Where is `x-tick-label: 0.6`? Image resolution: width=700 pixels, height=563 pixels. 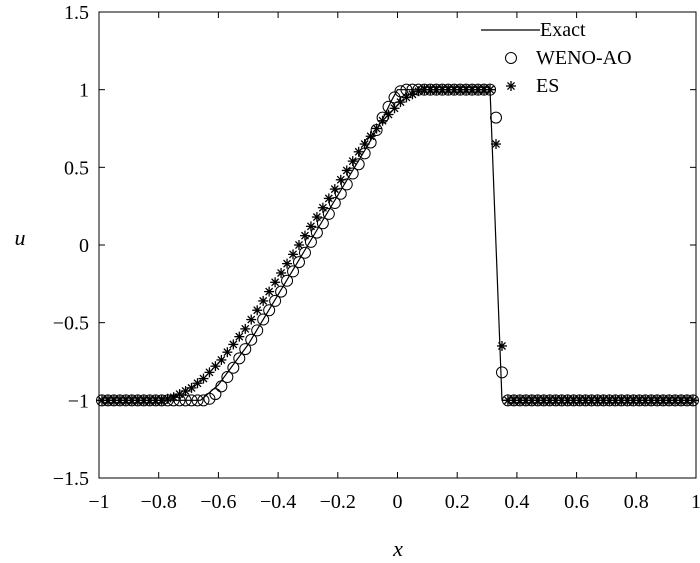 x-tick-label: 0.6 is located at coordinates (576, 502).